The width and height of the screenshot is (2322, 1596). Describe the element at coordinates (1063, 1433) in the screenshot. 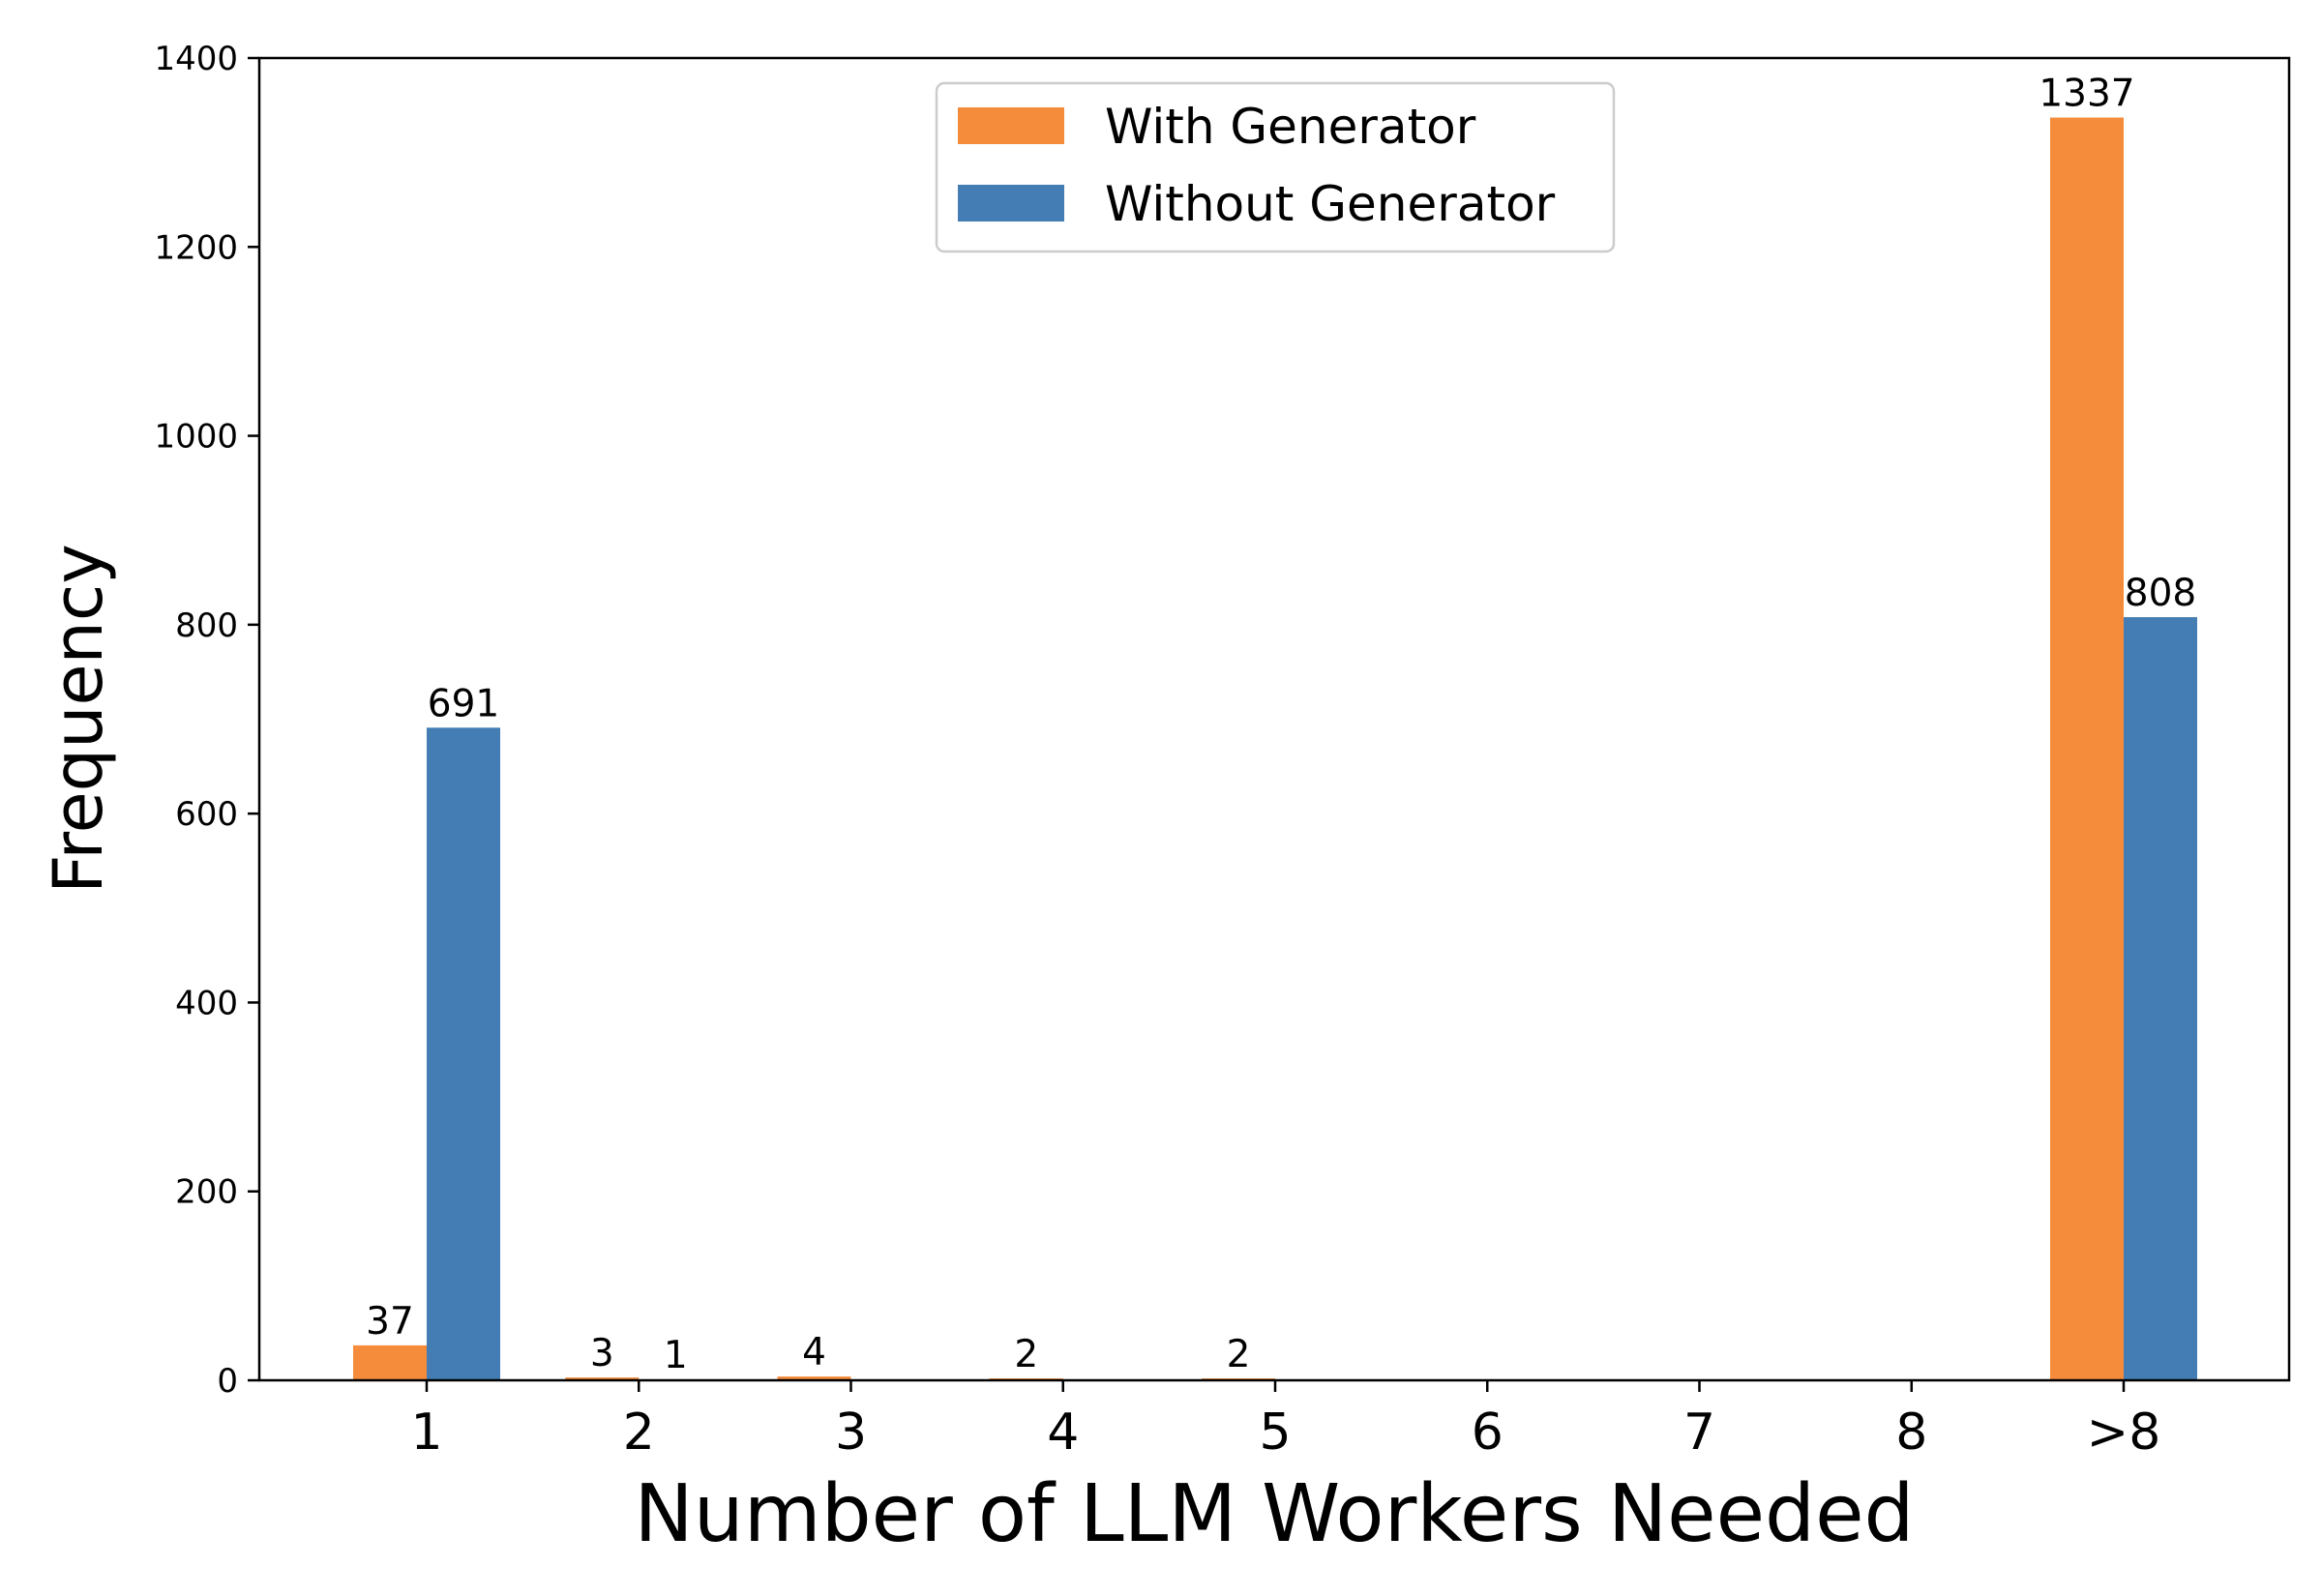

I see `x-tick-label: 4` at that location.